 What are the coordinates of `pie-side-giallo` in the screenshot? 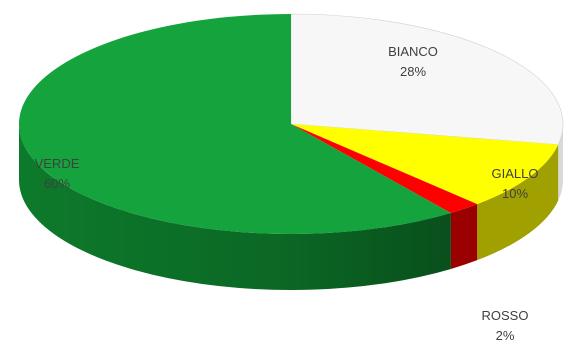 It's located at (518, 202).